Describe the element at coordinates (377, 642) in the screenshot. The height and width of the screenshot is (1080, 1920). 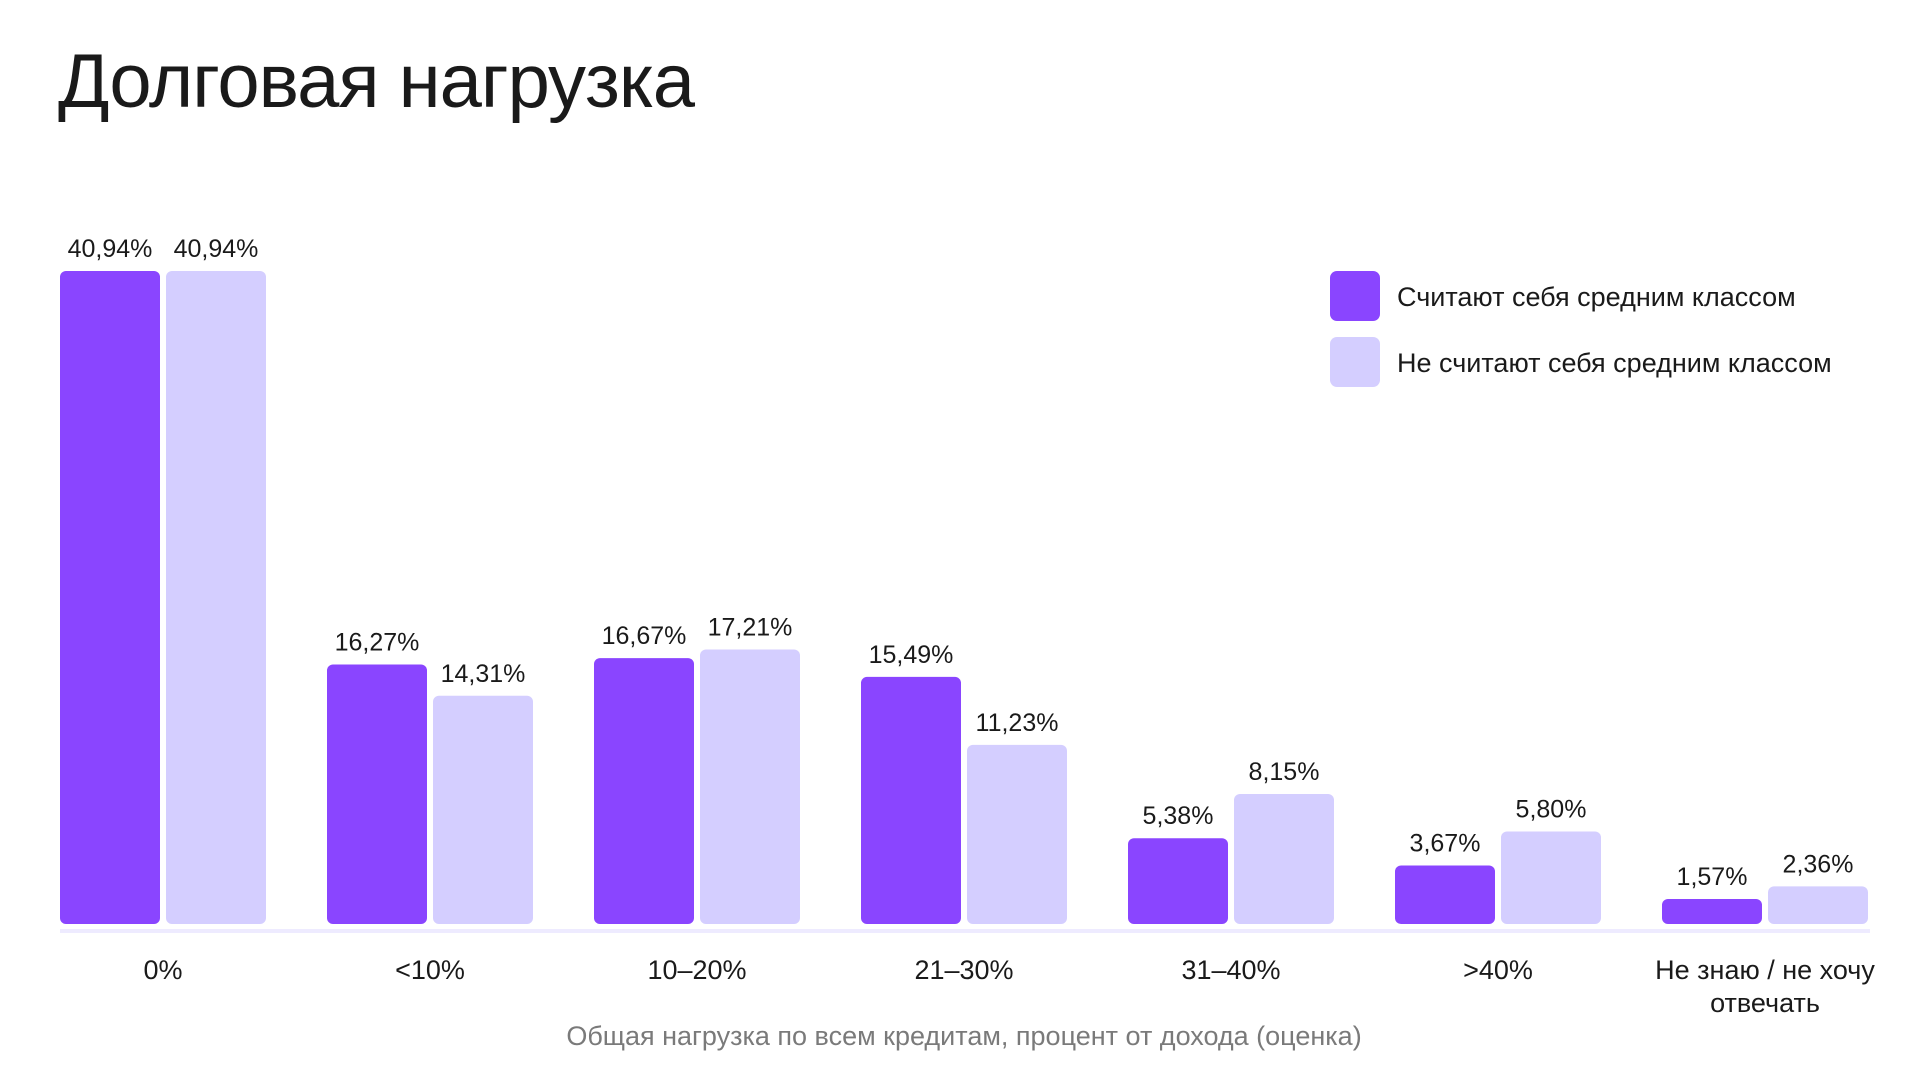
I see `data-label: 16,27%` at that location.